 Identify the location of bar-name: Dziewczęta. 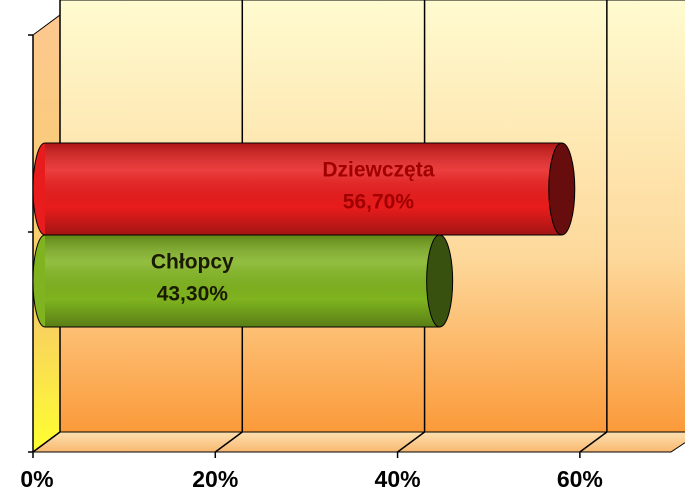
(378, 170).